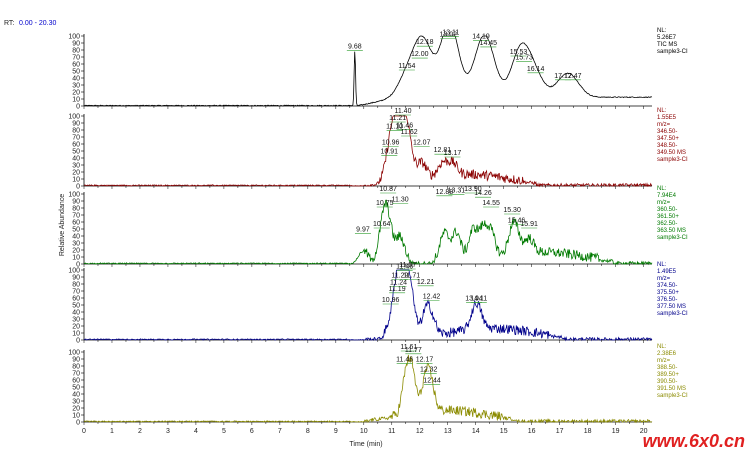 This screenshot has height=461, width=752. I want to click on peak-label: 10.64, so click(382, 224).